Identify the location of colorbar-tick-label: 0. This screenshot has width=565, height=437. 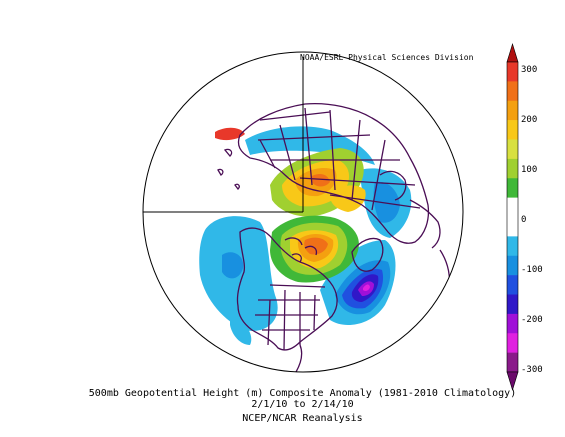
(524, 220).